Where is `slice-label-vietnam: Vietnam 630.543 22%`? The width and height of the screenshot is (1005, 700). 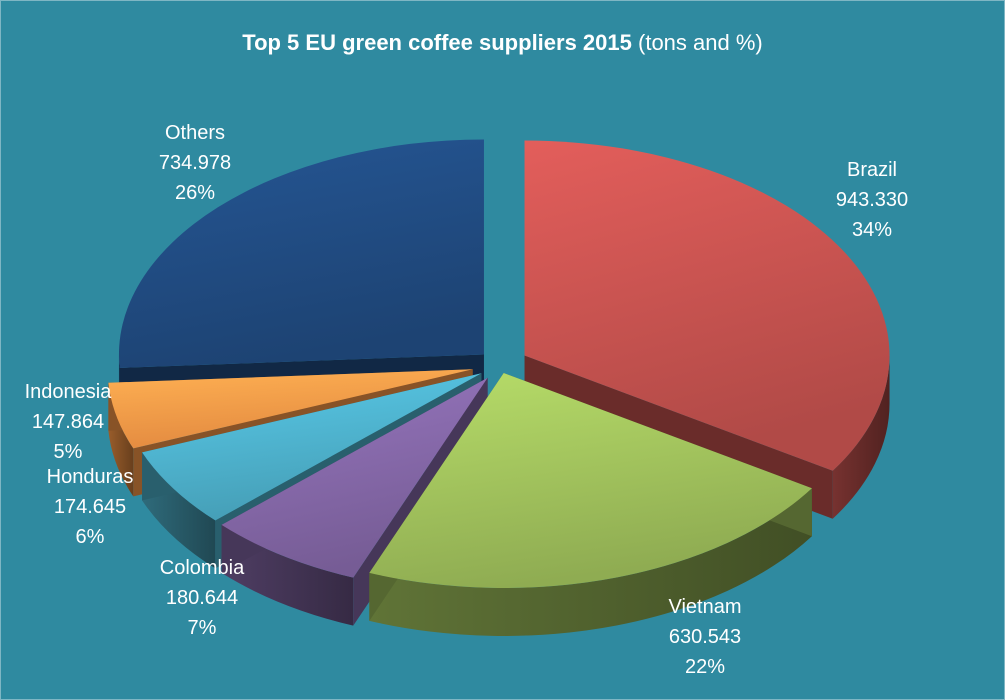
slice-label-vietnam: Vietnam 630.543 22% is located at coordinates (704, 637).